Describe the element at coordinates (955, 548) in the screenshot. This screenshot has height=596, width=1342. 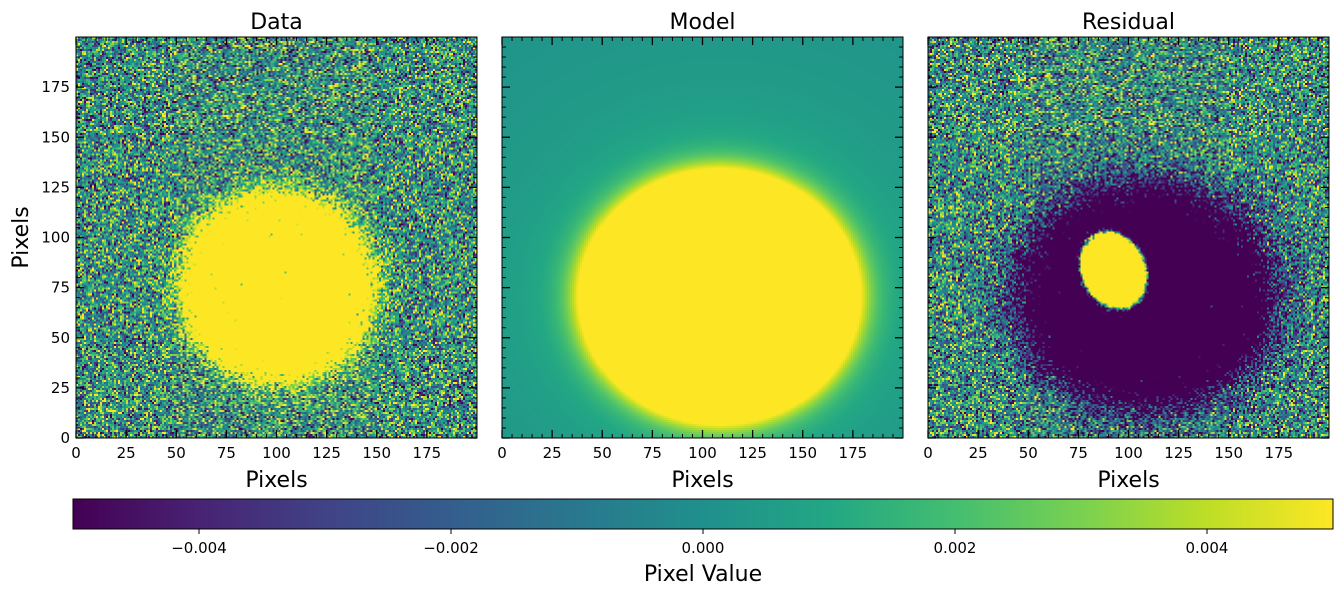
I see `colorbar-tick-label: 0.002` at that location.